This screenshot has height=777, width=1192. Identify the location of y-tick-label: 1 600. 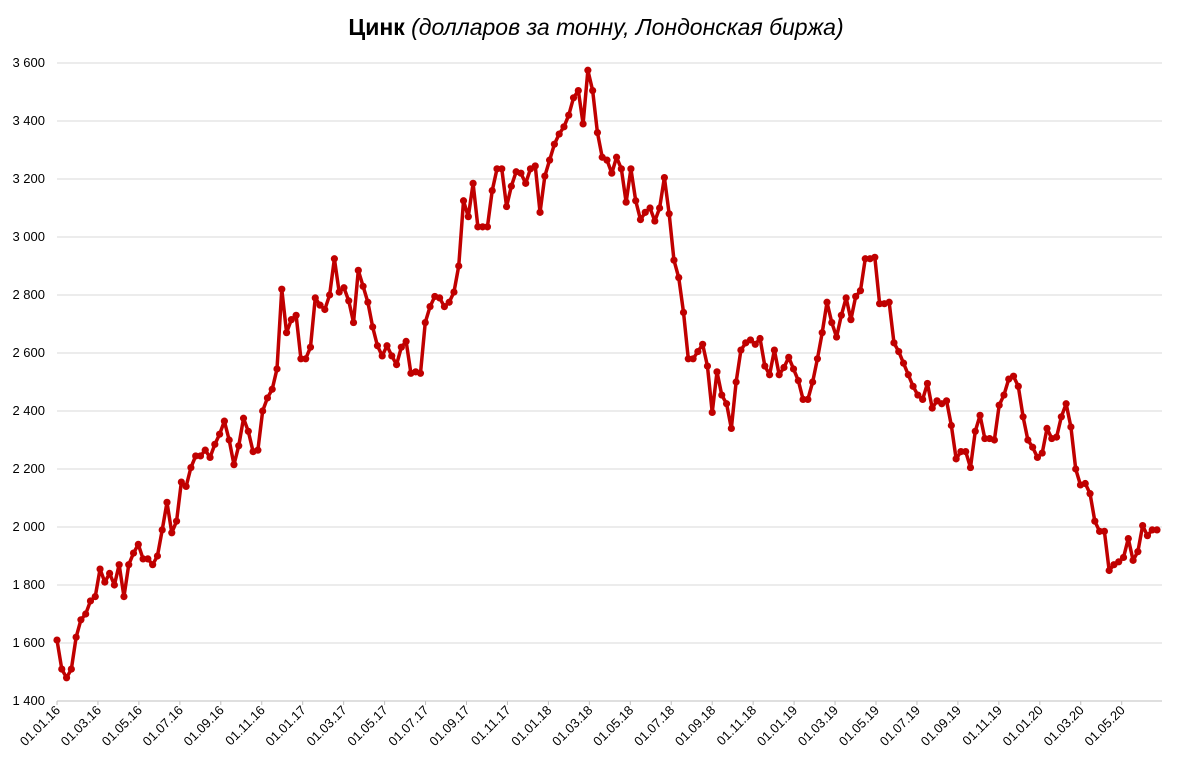
(28, 642).